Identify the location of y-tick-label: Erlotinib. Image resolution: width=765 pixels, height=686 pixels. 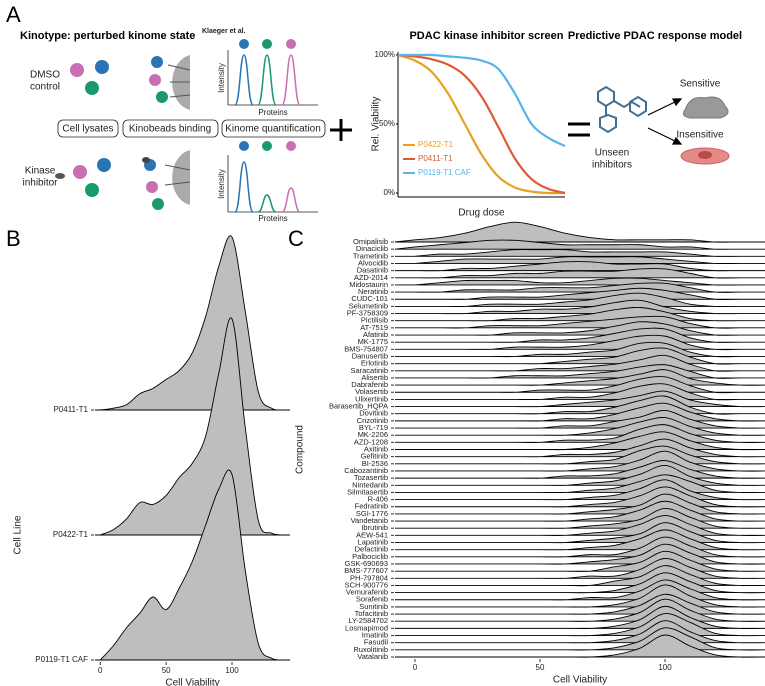
(374, 363).